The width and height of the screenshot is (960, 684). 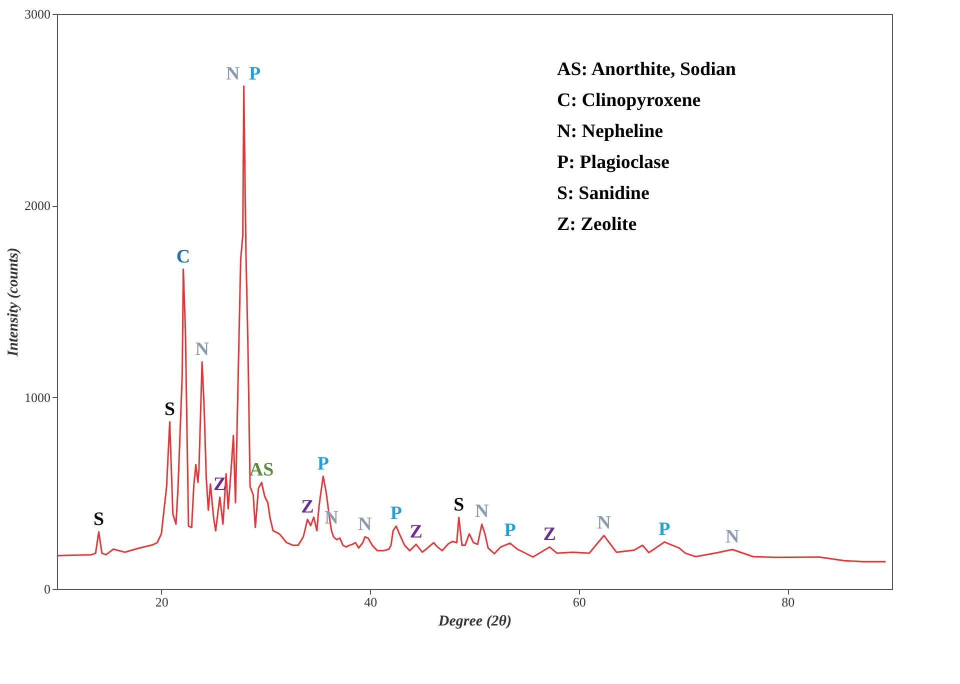 What do you see at coordinates (47, 589) in the screenshot?
I see `y-tick-label: 0` at bounding box center [47, 589].